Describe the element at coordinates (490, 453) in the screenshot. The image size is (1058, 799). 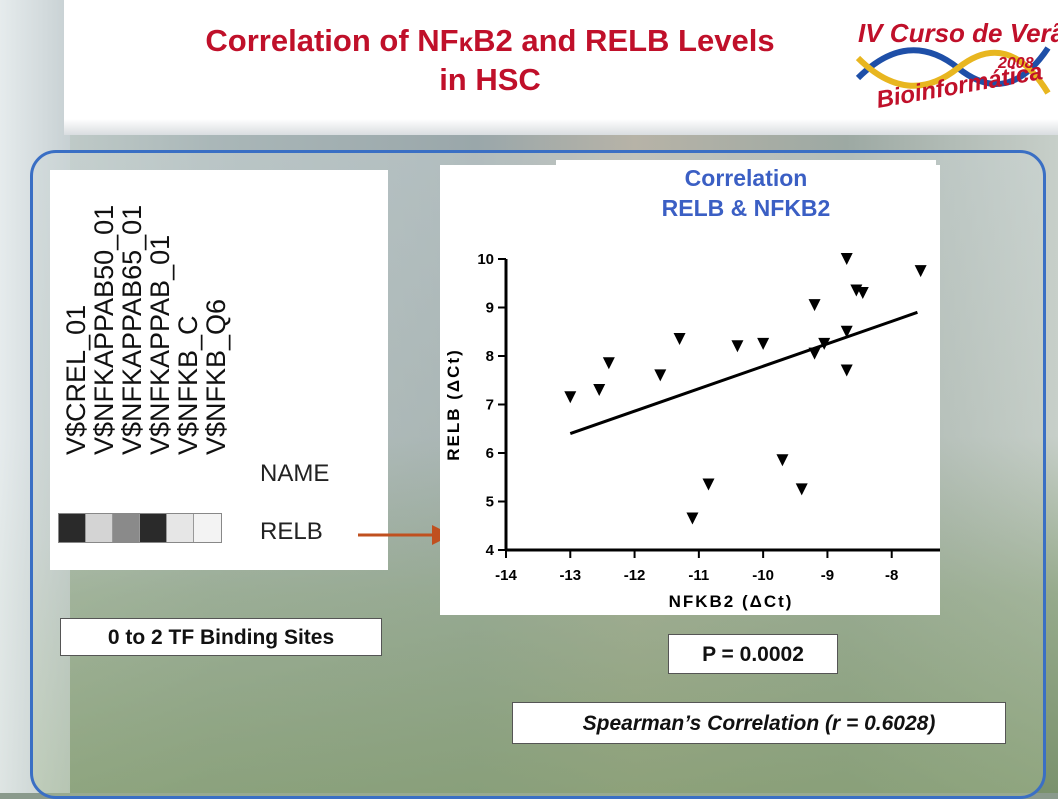
I see `y-tick-label: 6` at that location.